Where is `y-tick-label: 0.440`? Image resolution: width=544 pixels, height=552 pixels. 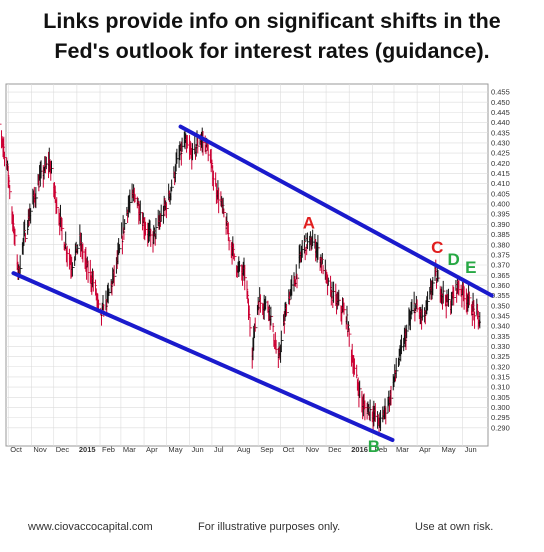 y-tick-label: 0.440 is located at coordinates (500, 122).